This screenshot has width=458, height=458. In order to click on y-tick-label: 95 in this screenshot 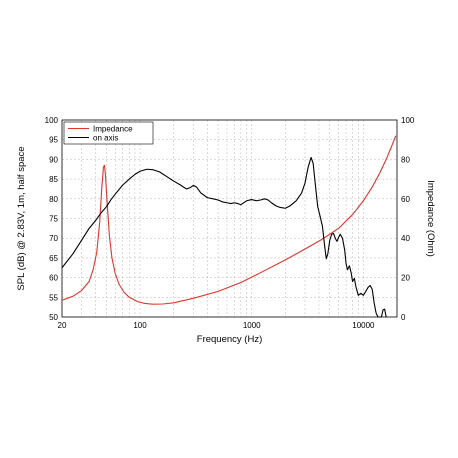, I will do `click(53, 140)`.